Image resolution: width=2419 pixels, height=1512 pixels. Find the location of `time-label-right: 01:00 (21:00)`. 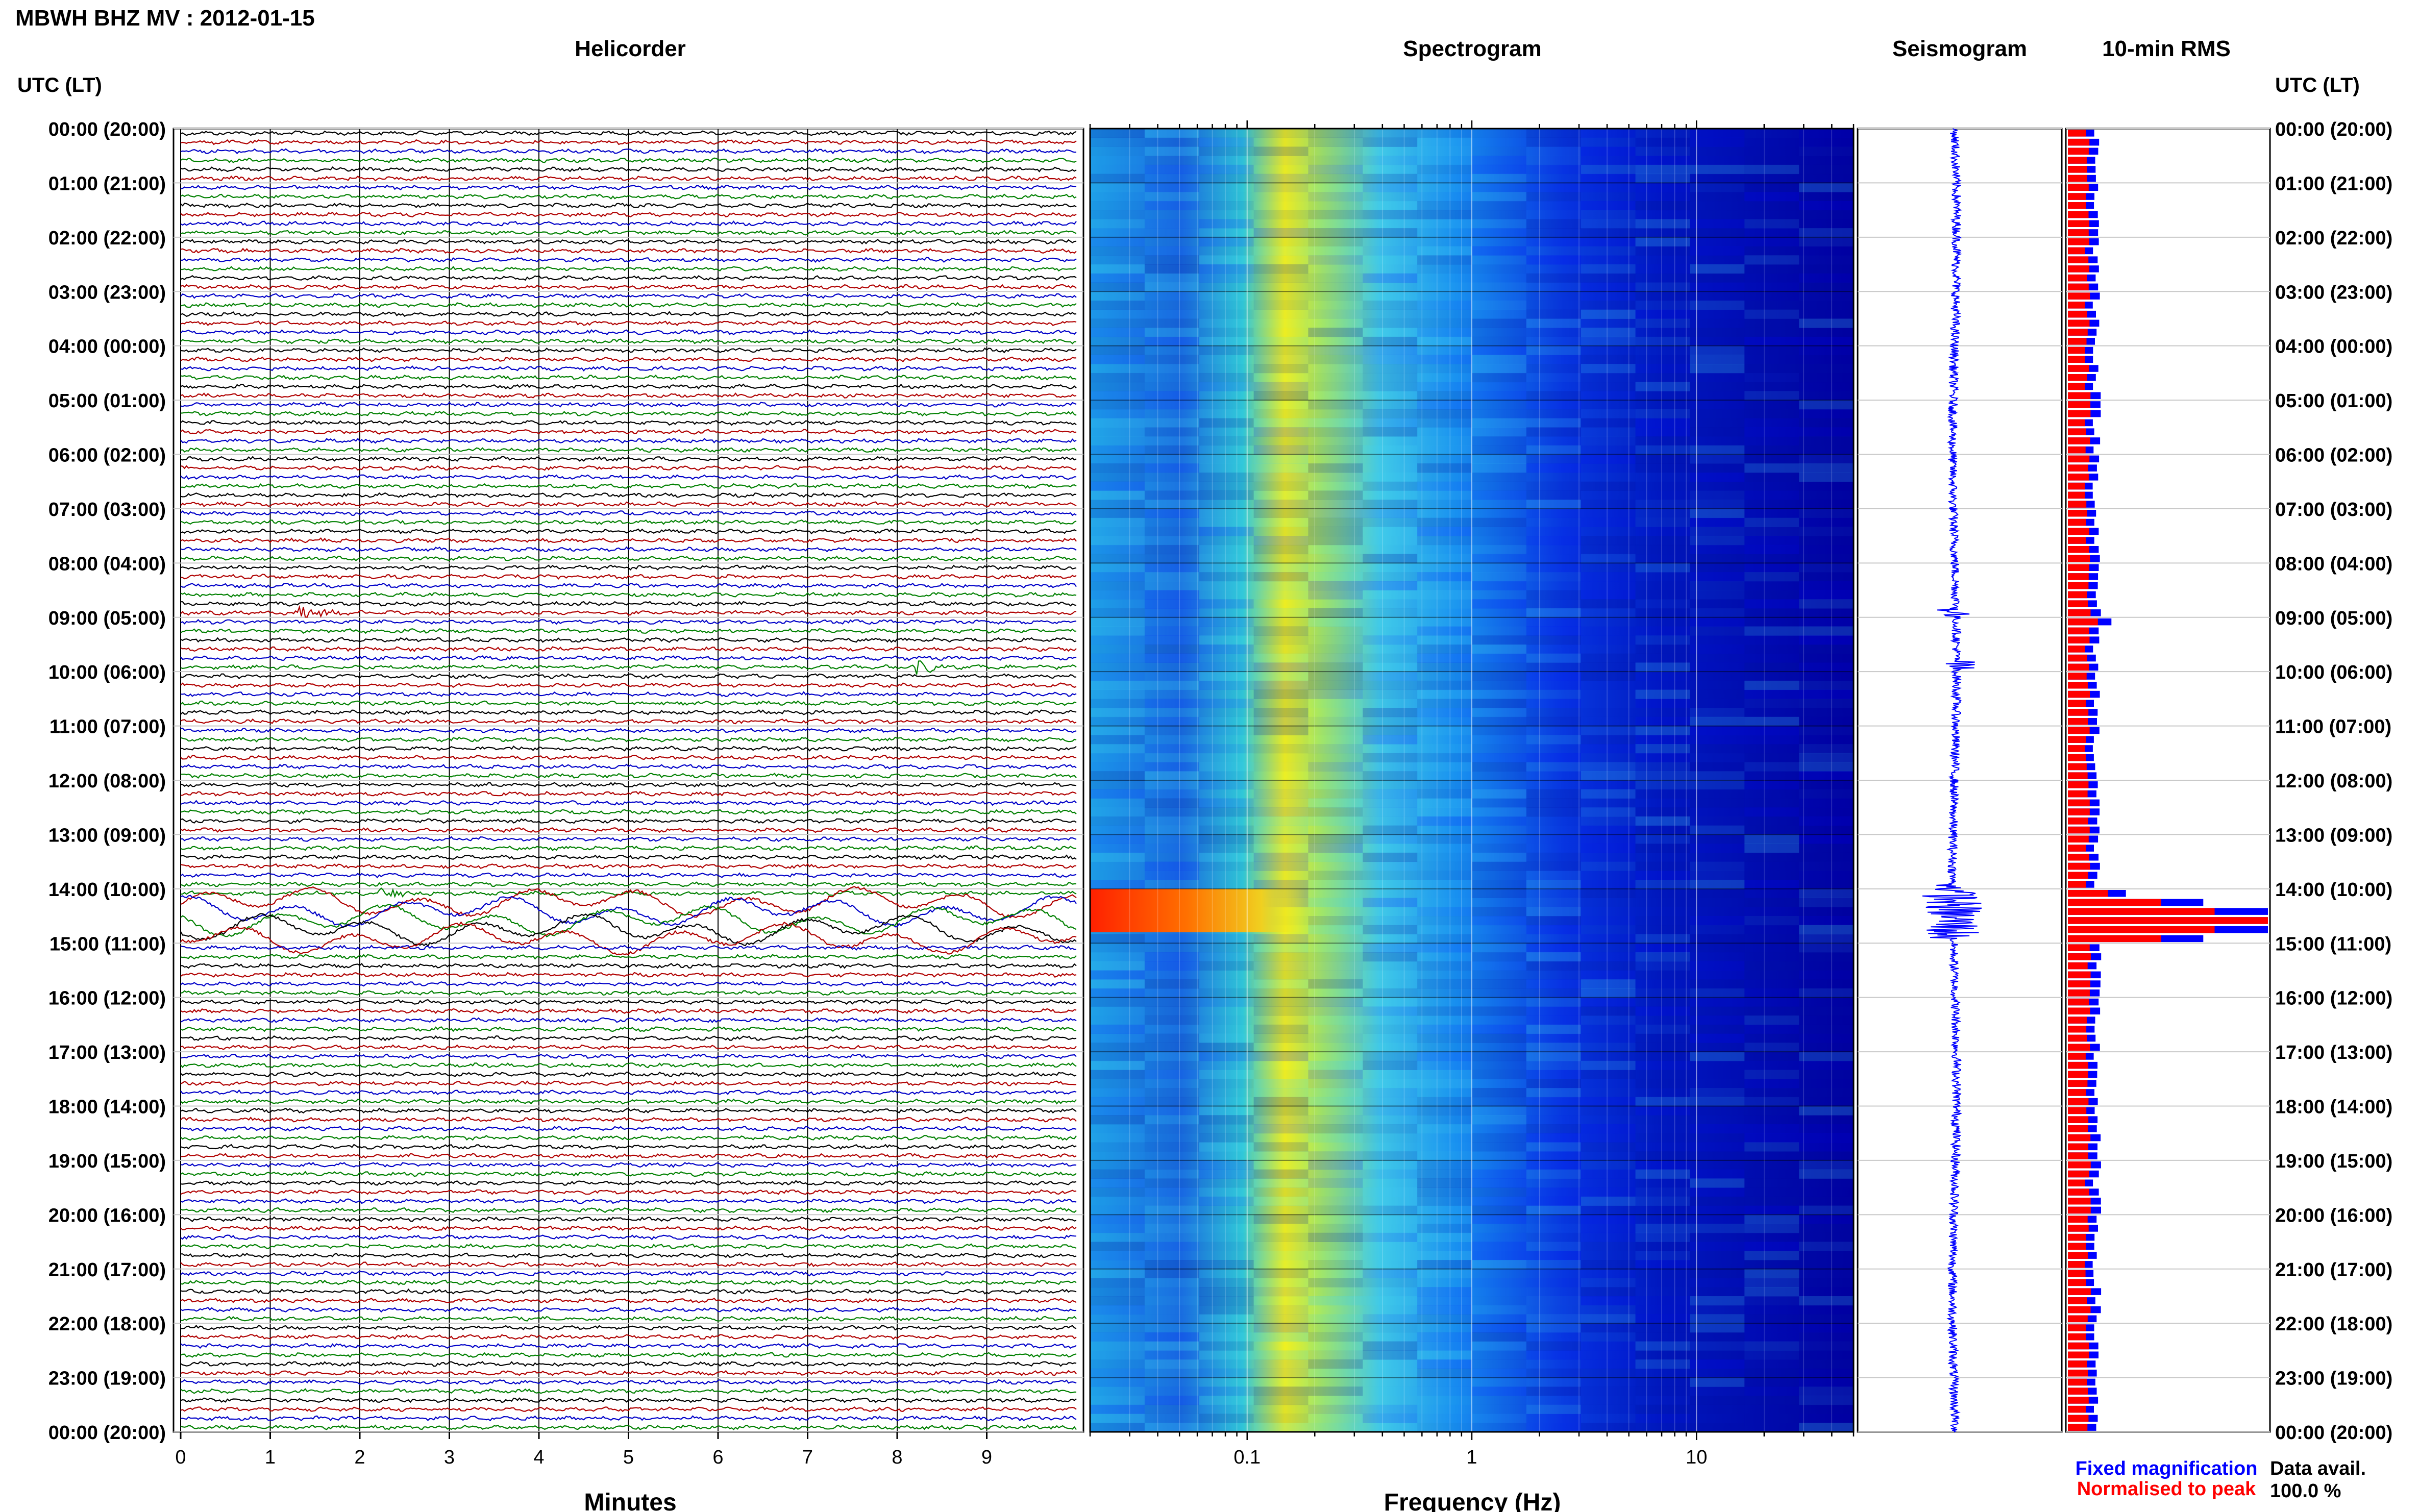

time-label-right: 01:00 (21:00) is located at coordinates (2333, 183).